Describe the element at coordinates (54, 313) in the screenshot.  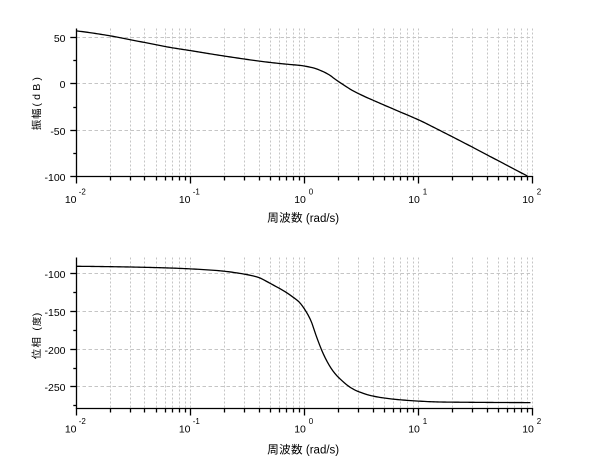
I see `svg-text: -150` at that location.